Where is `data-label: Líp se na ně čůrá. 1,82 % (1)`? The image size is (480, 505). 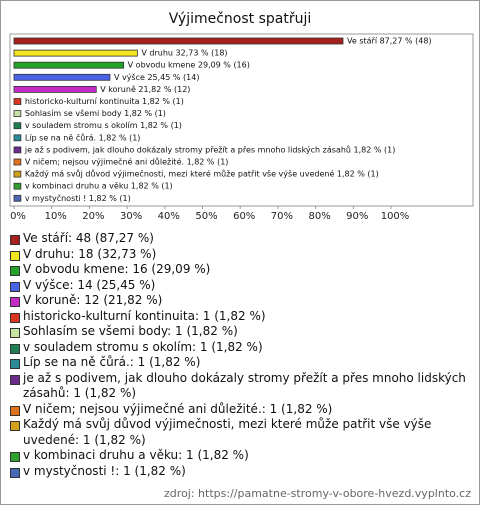 data-label: Líp se na ně čůrá. 1,82 % (1) is located at coordinates (83, 137).